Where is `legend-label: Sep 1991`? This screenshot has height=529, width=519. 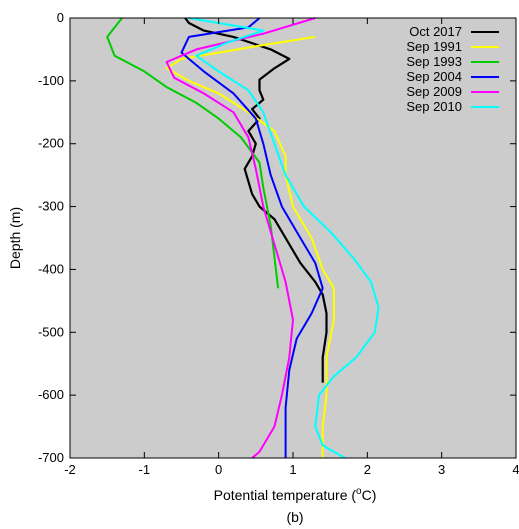
legend-label: Sep 1991 is located at coordinates (434, 46).